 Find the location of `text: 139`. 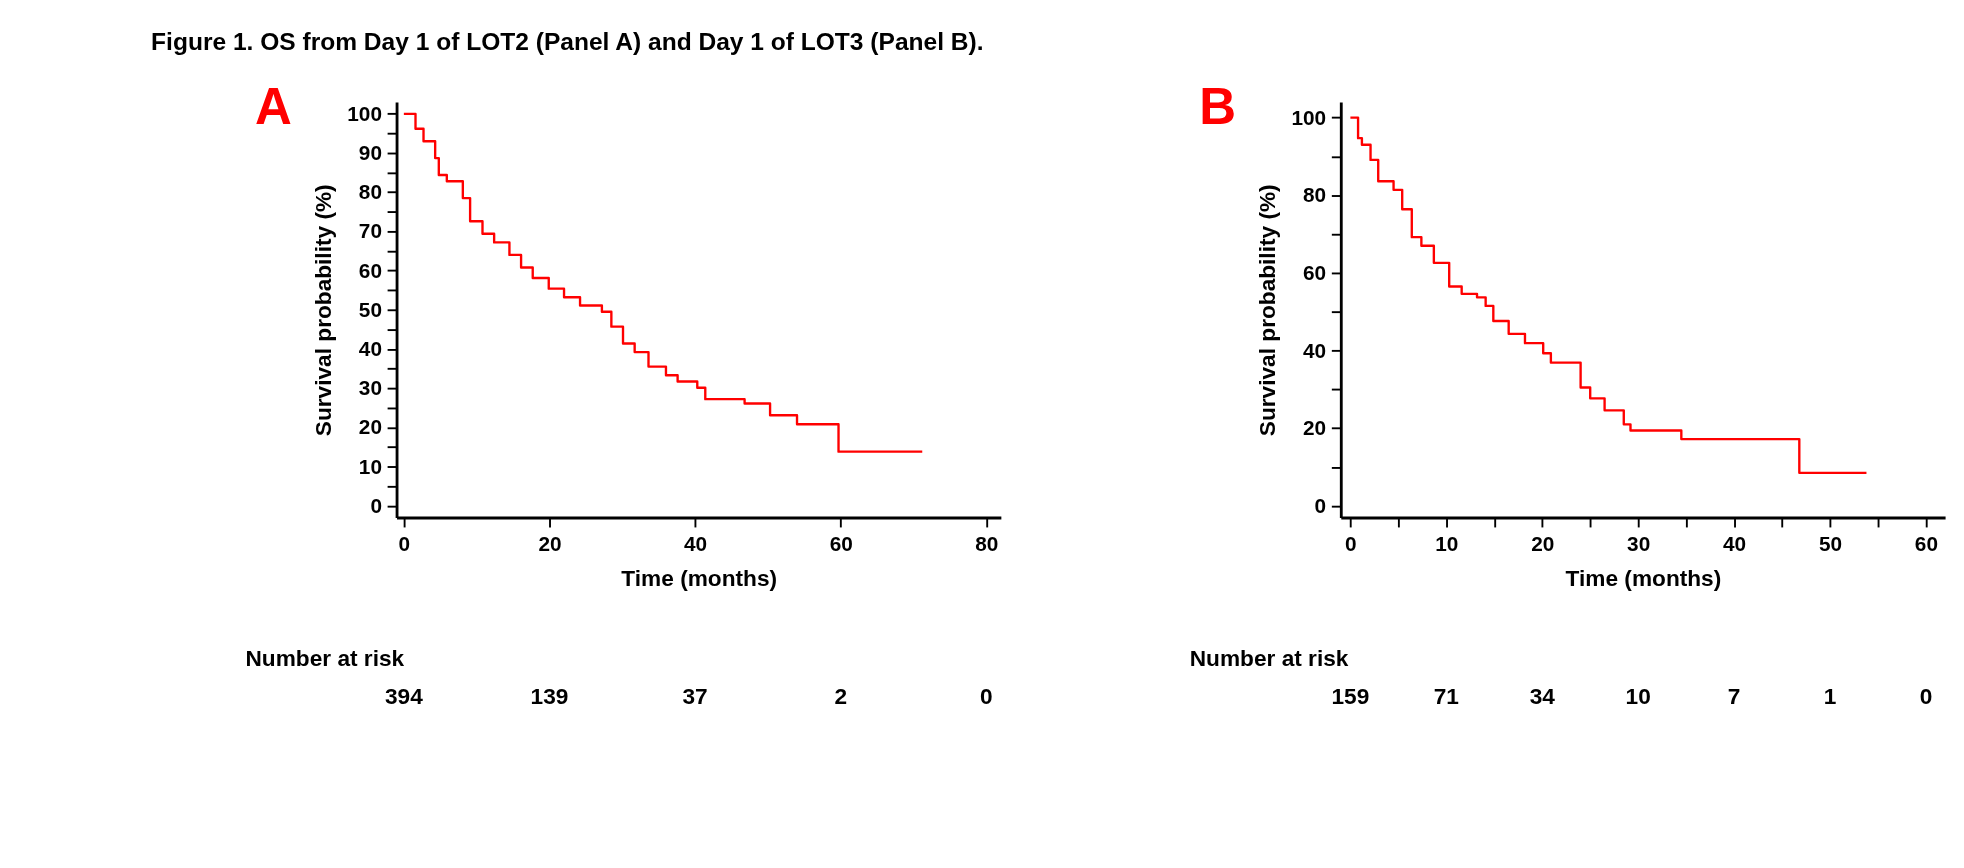

text: 139 is located at coordinates (549, 695).